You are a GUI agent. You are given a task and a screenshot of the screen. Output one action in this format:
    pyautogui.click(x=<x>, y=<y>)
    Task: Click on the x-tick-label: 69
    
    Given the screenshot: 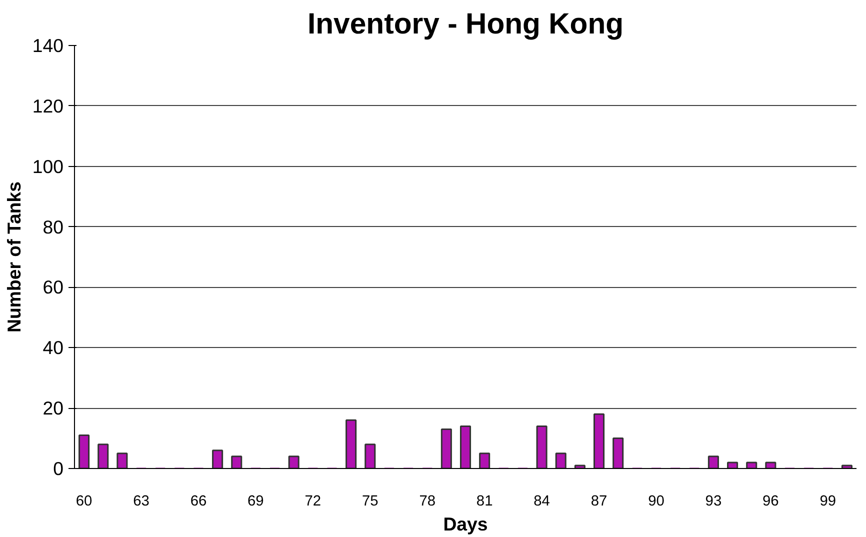 What is the action you would take?
    pyautogui.click(x=256, y=502)
    